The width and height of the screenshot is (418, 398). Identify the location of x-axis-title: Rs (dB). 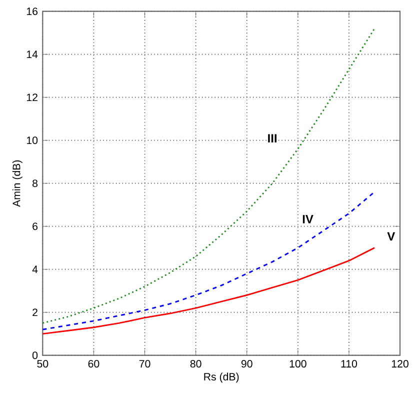
(221, 377).